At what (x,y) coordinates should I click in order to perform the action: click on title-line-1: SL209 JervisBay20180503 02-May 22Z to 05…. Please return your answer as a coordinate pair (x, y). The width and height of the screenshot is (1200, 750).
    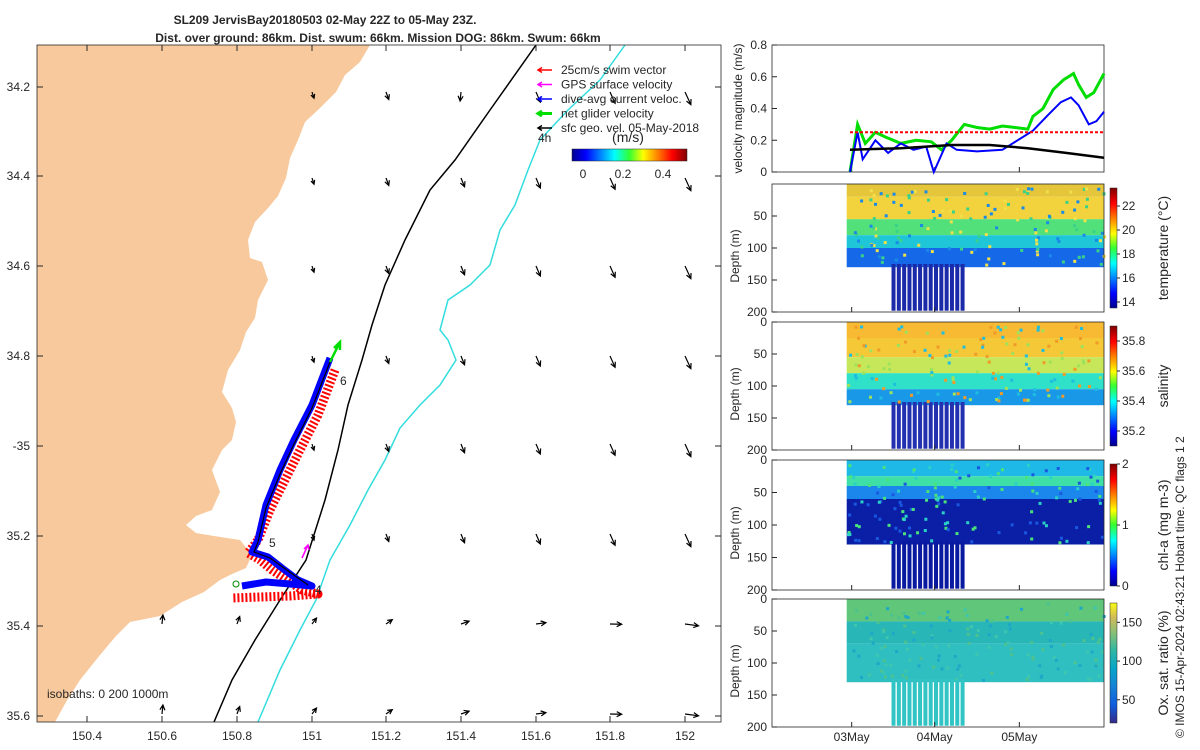
    Looking at the image, I should click on (325, 20).